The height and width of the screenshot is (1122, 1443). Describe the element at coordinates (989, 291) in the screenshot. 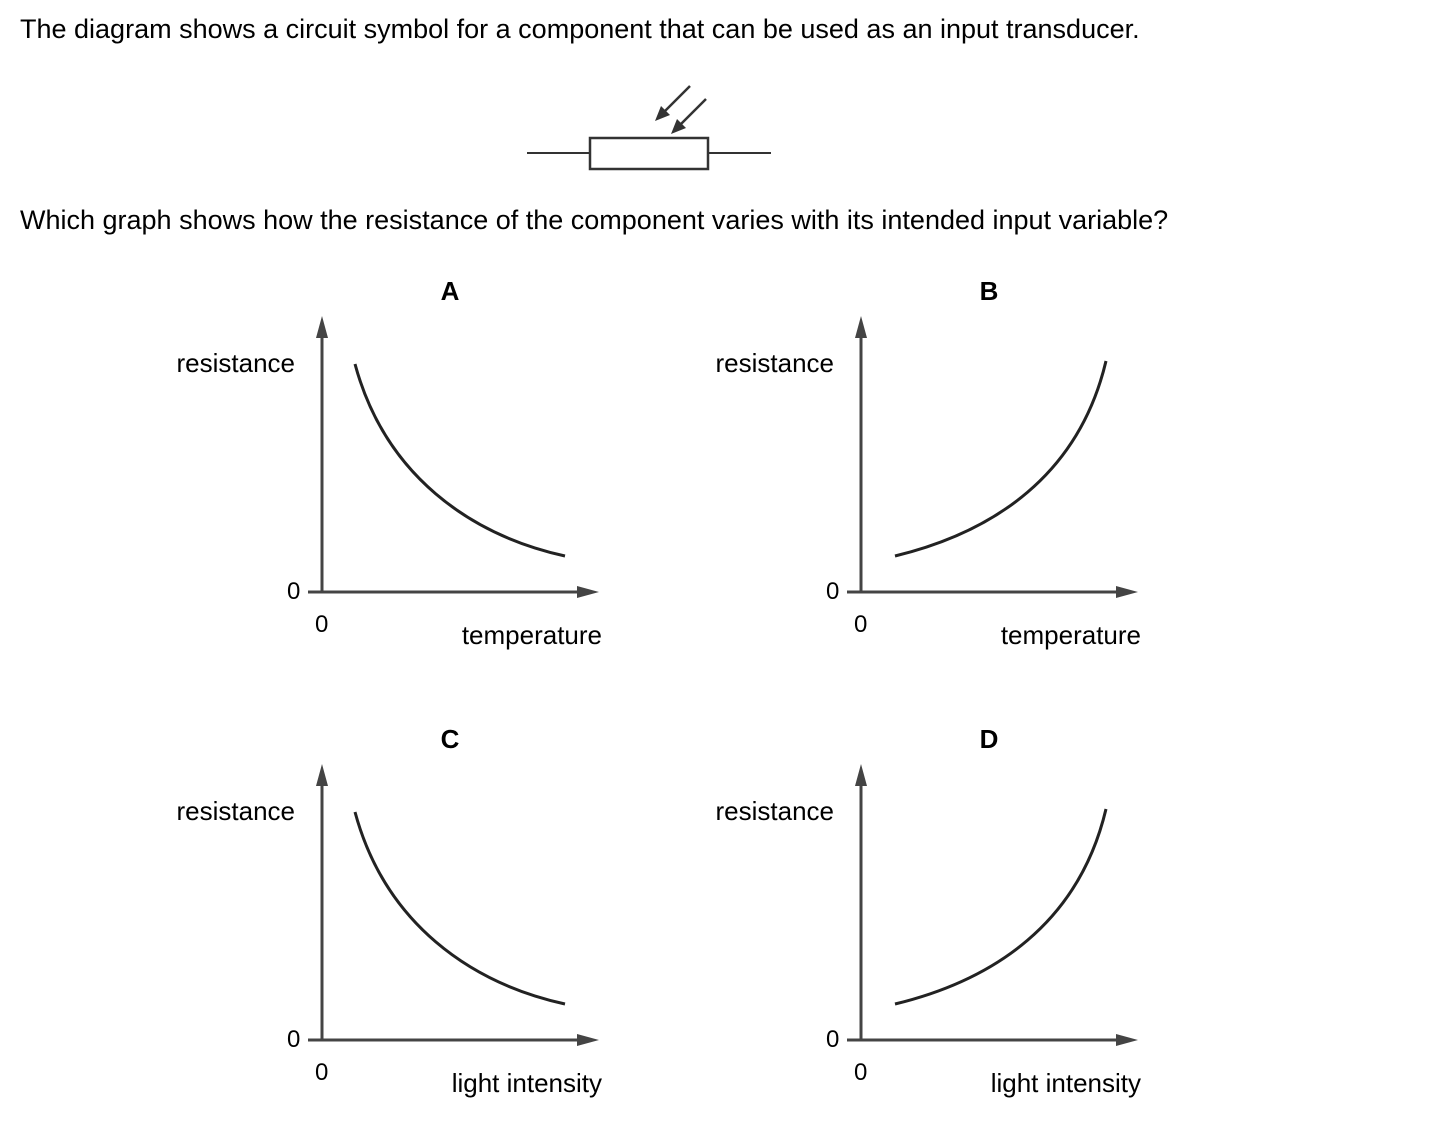

I see `option-letter-b: B` at that location.